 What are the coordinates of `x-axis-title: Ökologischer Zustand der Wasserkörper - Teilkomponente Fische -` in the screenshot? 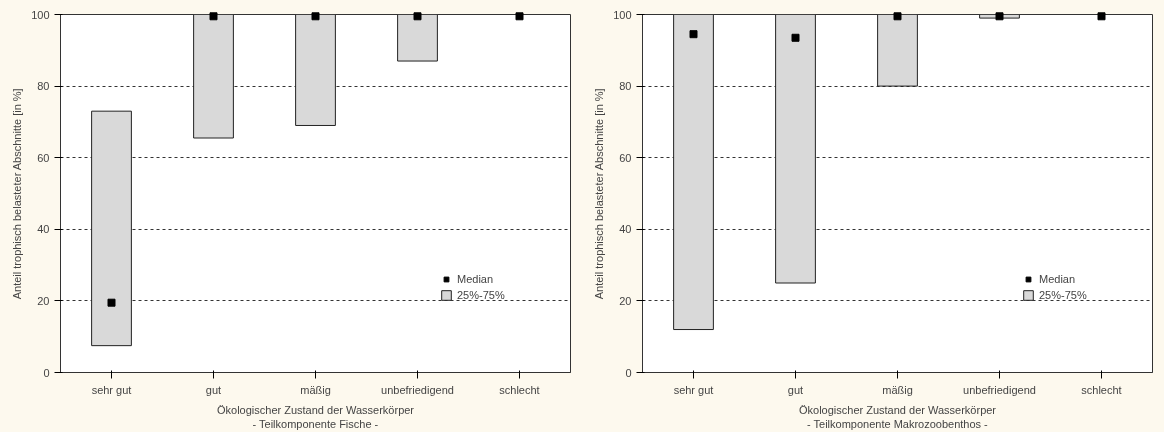 It's located at (315, 416).